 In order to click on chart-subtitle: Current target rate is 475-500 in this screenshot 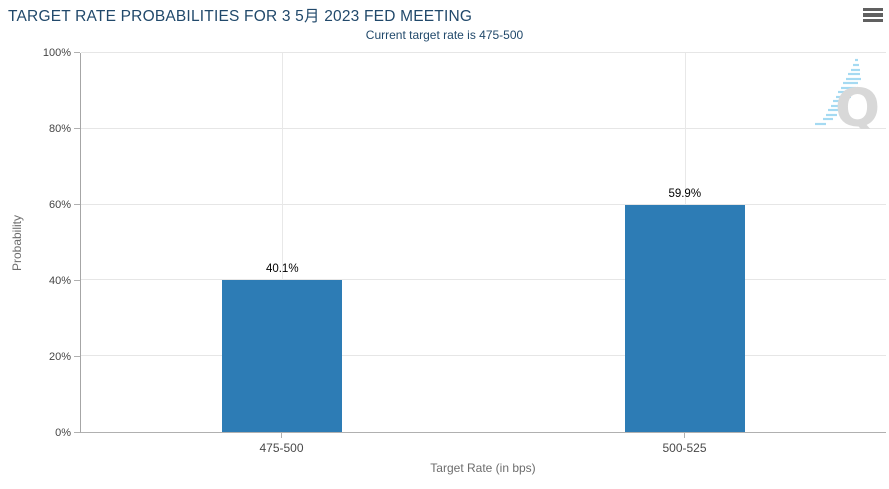, I will do `click(444, 35)`.